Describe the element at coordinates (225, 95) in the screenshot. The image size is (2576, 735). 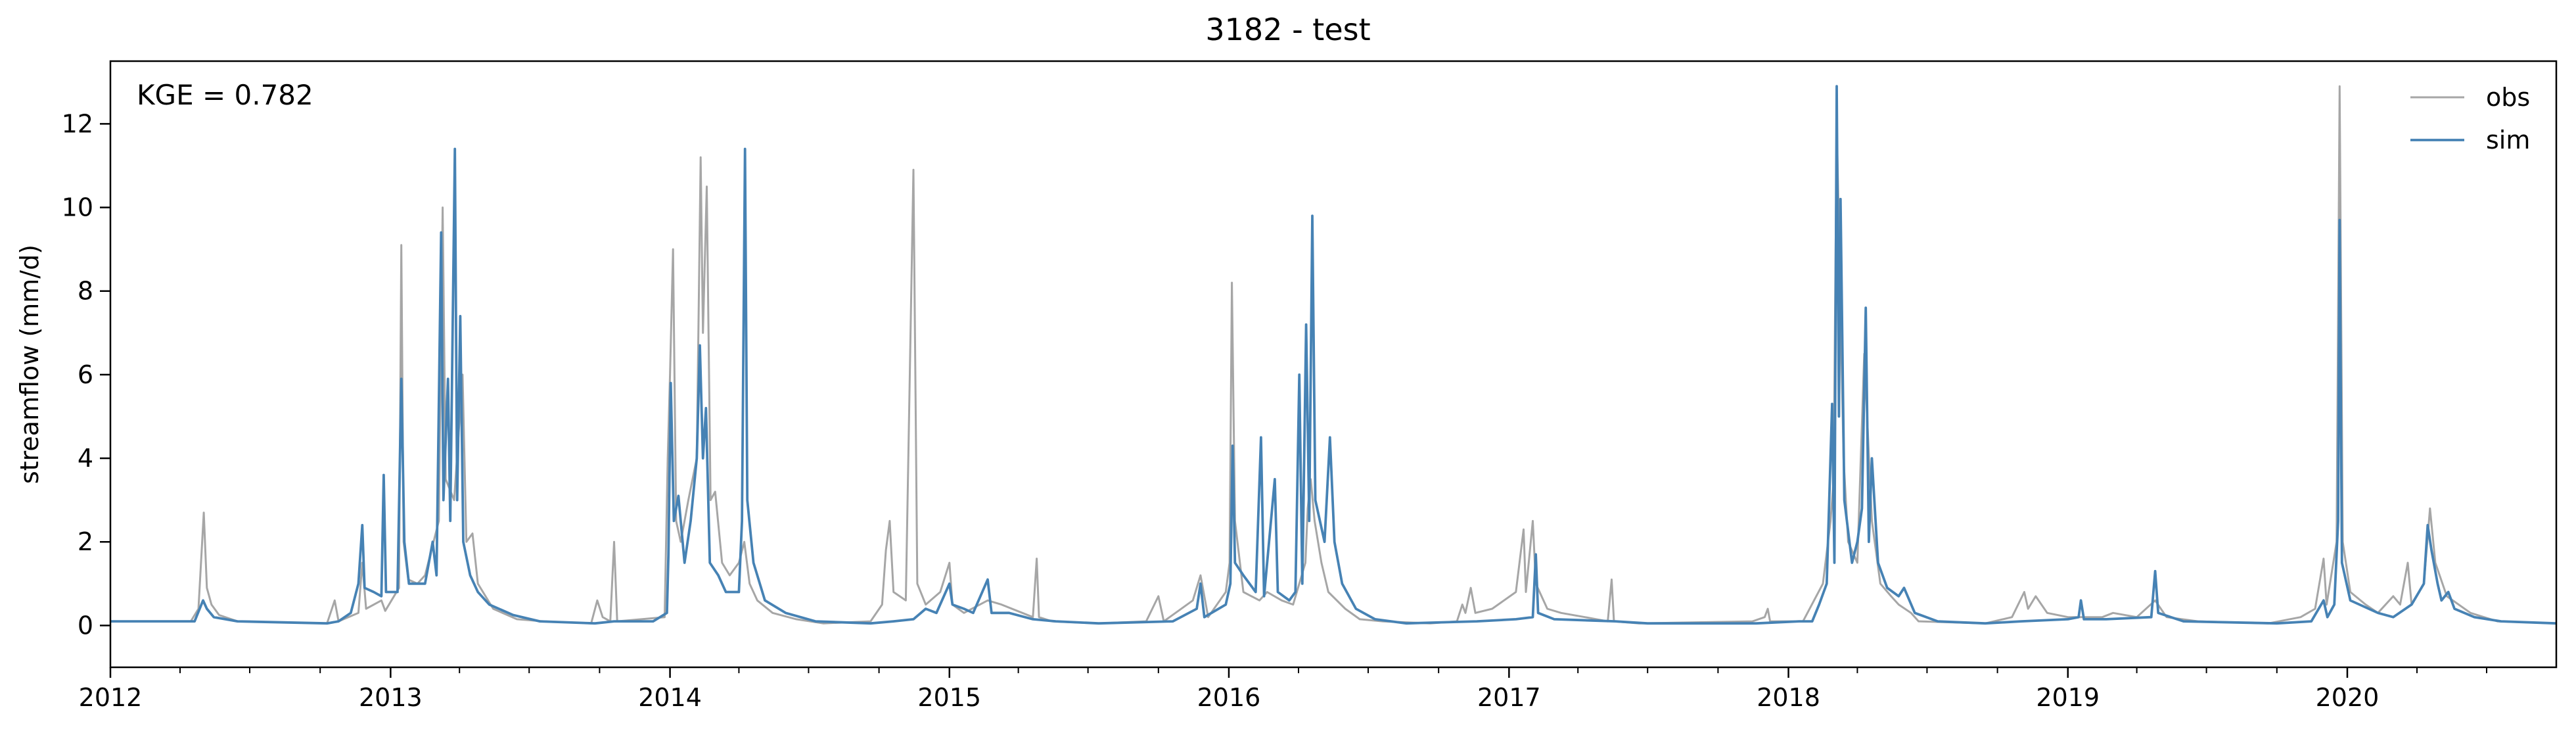
I see `kge-annotation: KGE = 0.782` at that location.